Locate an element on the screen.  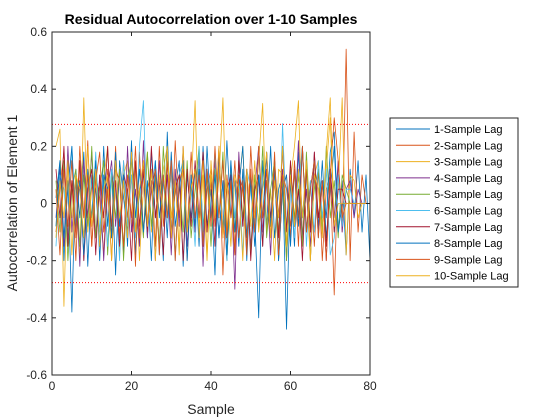
y-axis-label: Autocorrelation of Element 1 is located at coordinates (12, 202).